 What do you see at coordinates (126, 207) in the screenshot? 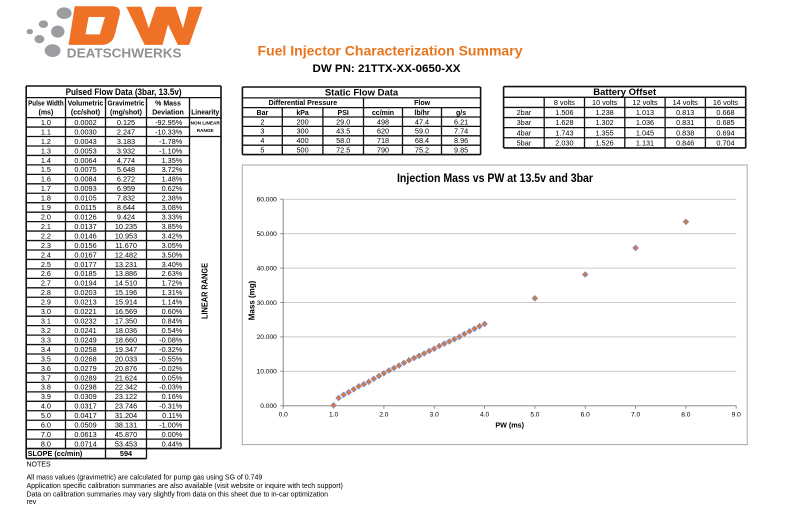
I see `svg-text: 8.644` at bounding box center [126, 207].